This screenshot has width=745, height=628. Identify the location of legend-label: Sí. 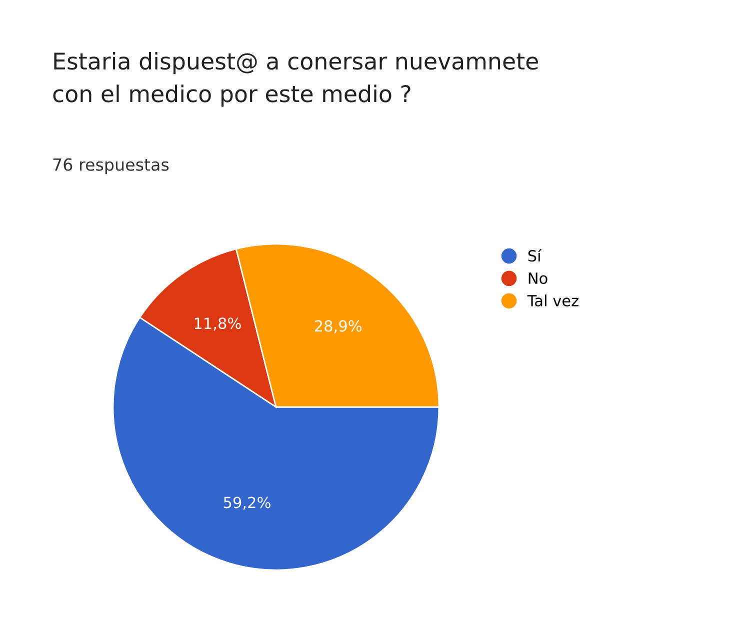
(535, 255).